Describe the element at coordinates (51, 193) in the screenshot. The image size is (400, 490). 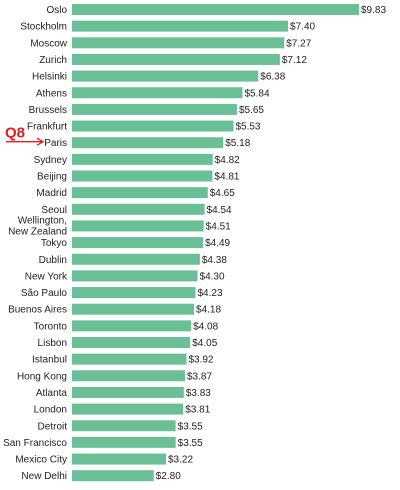
I see `city-label-madrid: Madrid` at that location.